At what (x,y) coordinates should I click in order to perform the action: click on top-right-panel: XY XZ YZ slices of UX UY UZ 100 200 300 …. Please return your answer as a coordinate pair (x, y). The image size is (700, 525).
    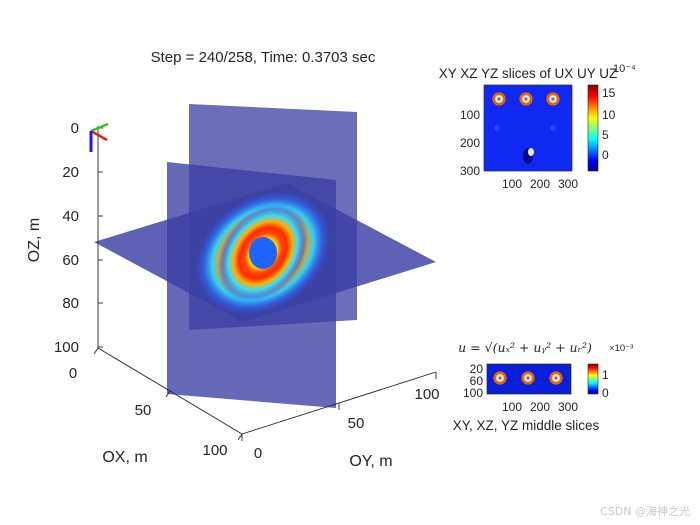
    Looking at the image, I should click on (537, 127).